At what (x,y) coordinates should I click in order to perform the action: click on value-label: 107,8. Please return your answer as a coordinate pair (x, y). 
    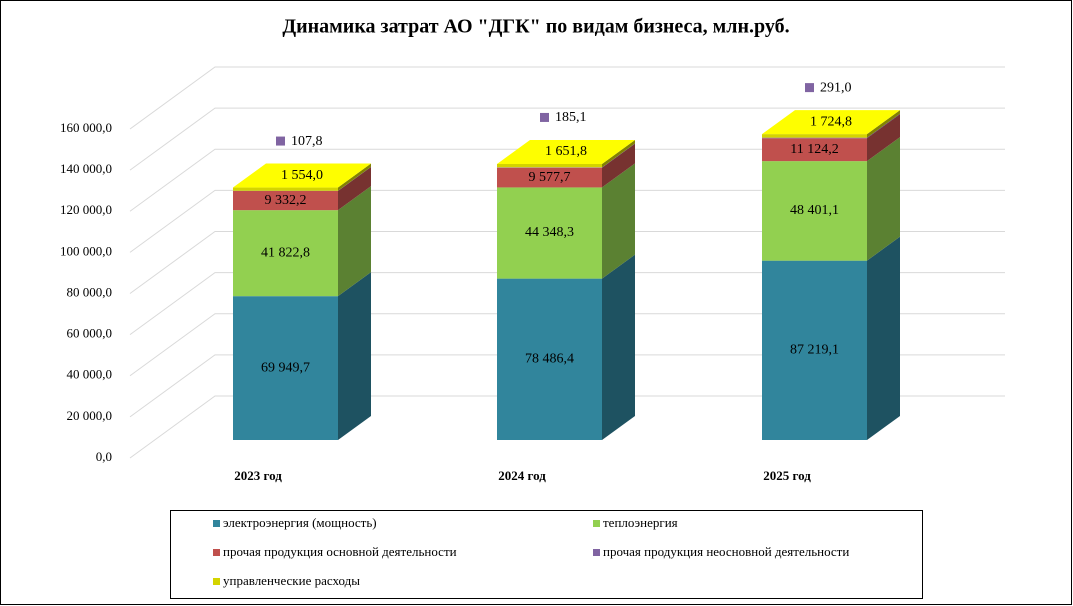
    Looking at the image, I should click on (307, 141).